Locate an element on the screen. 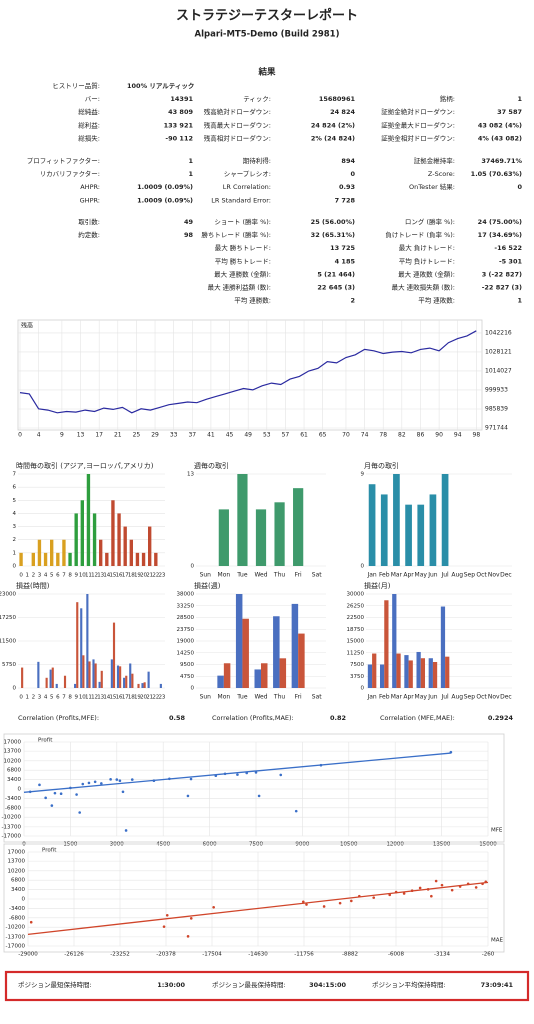 This screenshot has width=534, height=1024. stat-label: 残高相対ドローダウン: is located at coordinates (237, 137).